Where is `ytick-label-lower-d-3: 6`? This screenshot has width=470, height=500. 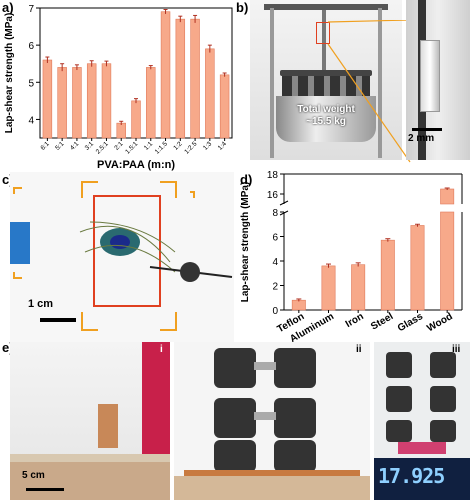
ytick-label-lower-d-3: 6 is located at coordinates (275, 238).